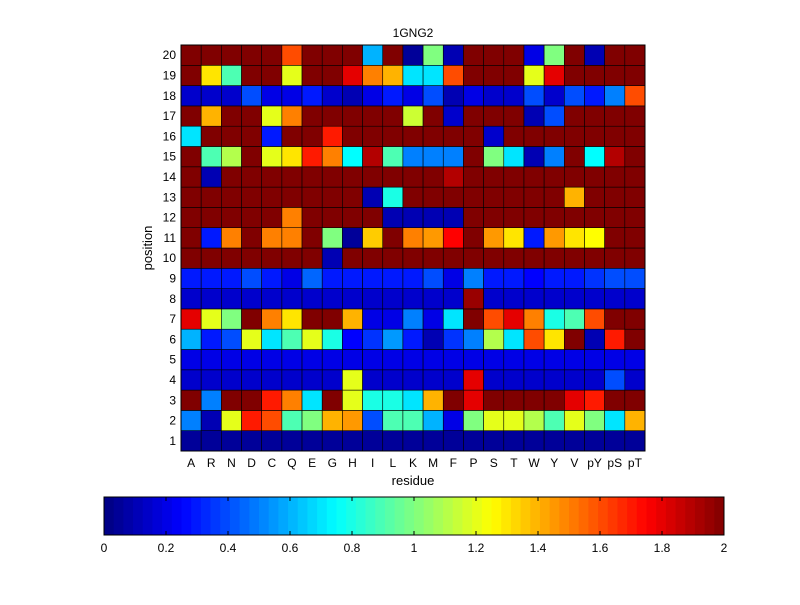 This screenshot has width=800, height=605. What do you see at coordinates (594, 463) in the screenshot?
I see `x-tick-label: pY` at bounding box center [594, 463].